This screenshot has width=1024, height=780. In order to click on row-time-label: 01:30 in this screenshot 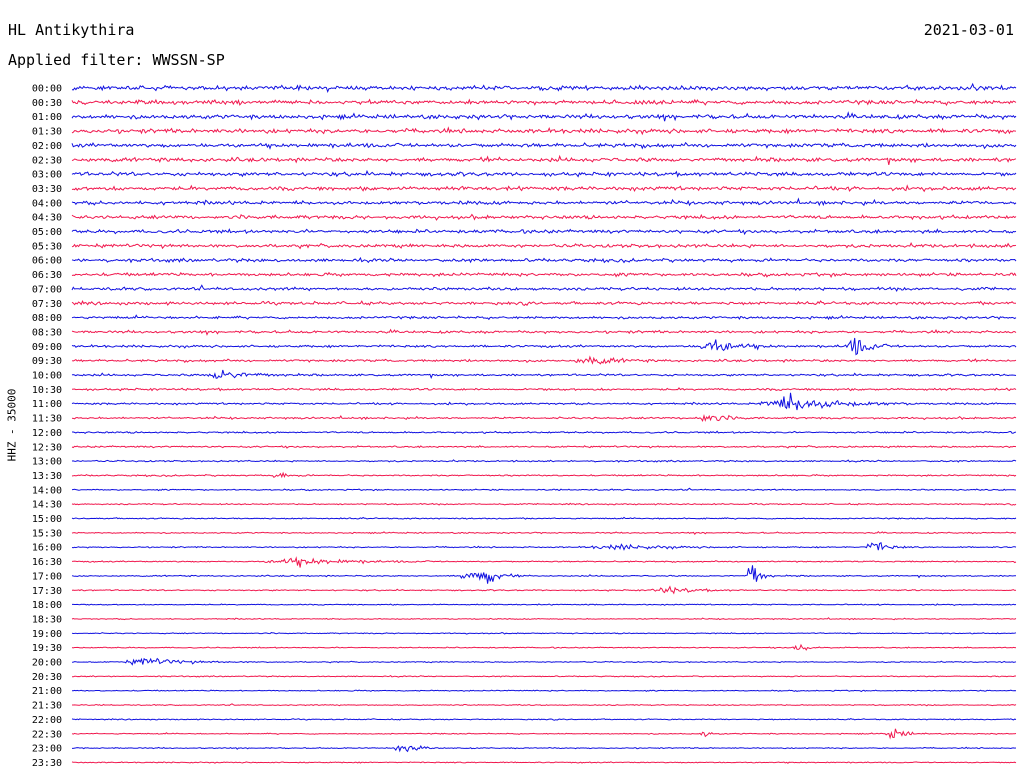, I will do `click(47, 132)`.